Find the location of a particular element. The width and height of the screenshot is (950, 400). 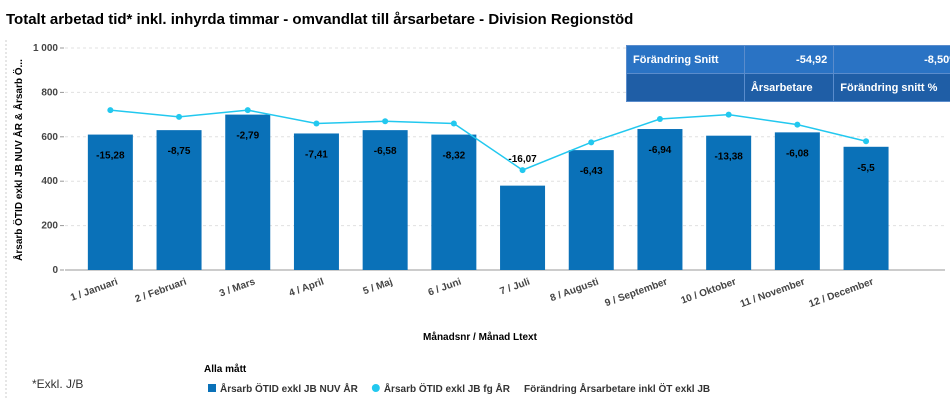

x-tick-label: 3 / Mars is located at coordinates (237, 287).